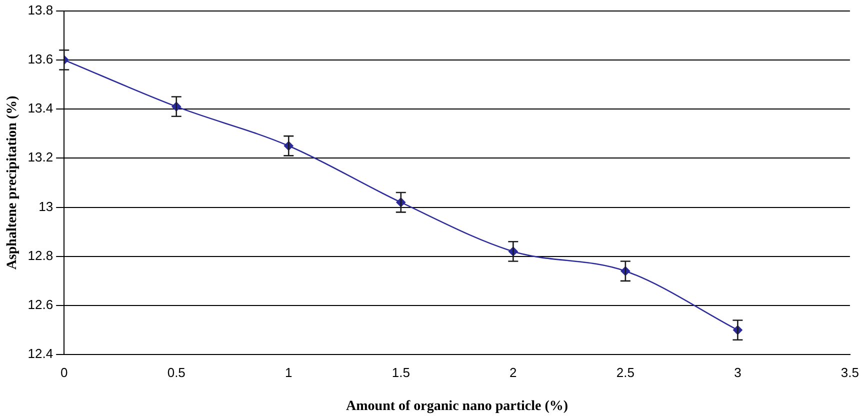 Image resolution: width=862 pixels, height=419 pixels. I want to click on x-tick-label: 2, so click(513, 372).